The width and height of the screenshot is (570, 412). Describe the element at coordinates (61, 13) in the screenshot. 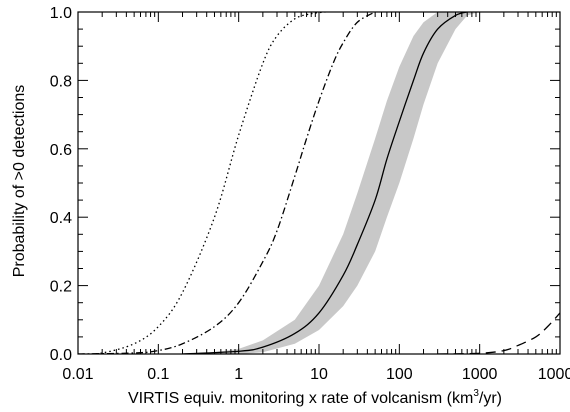

I see `y-tick-label: 1.0` at that location.